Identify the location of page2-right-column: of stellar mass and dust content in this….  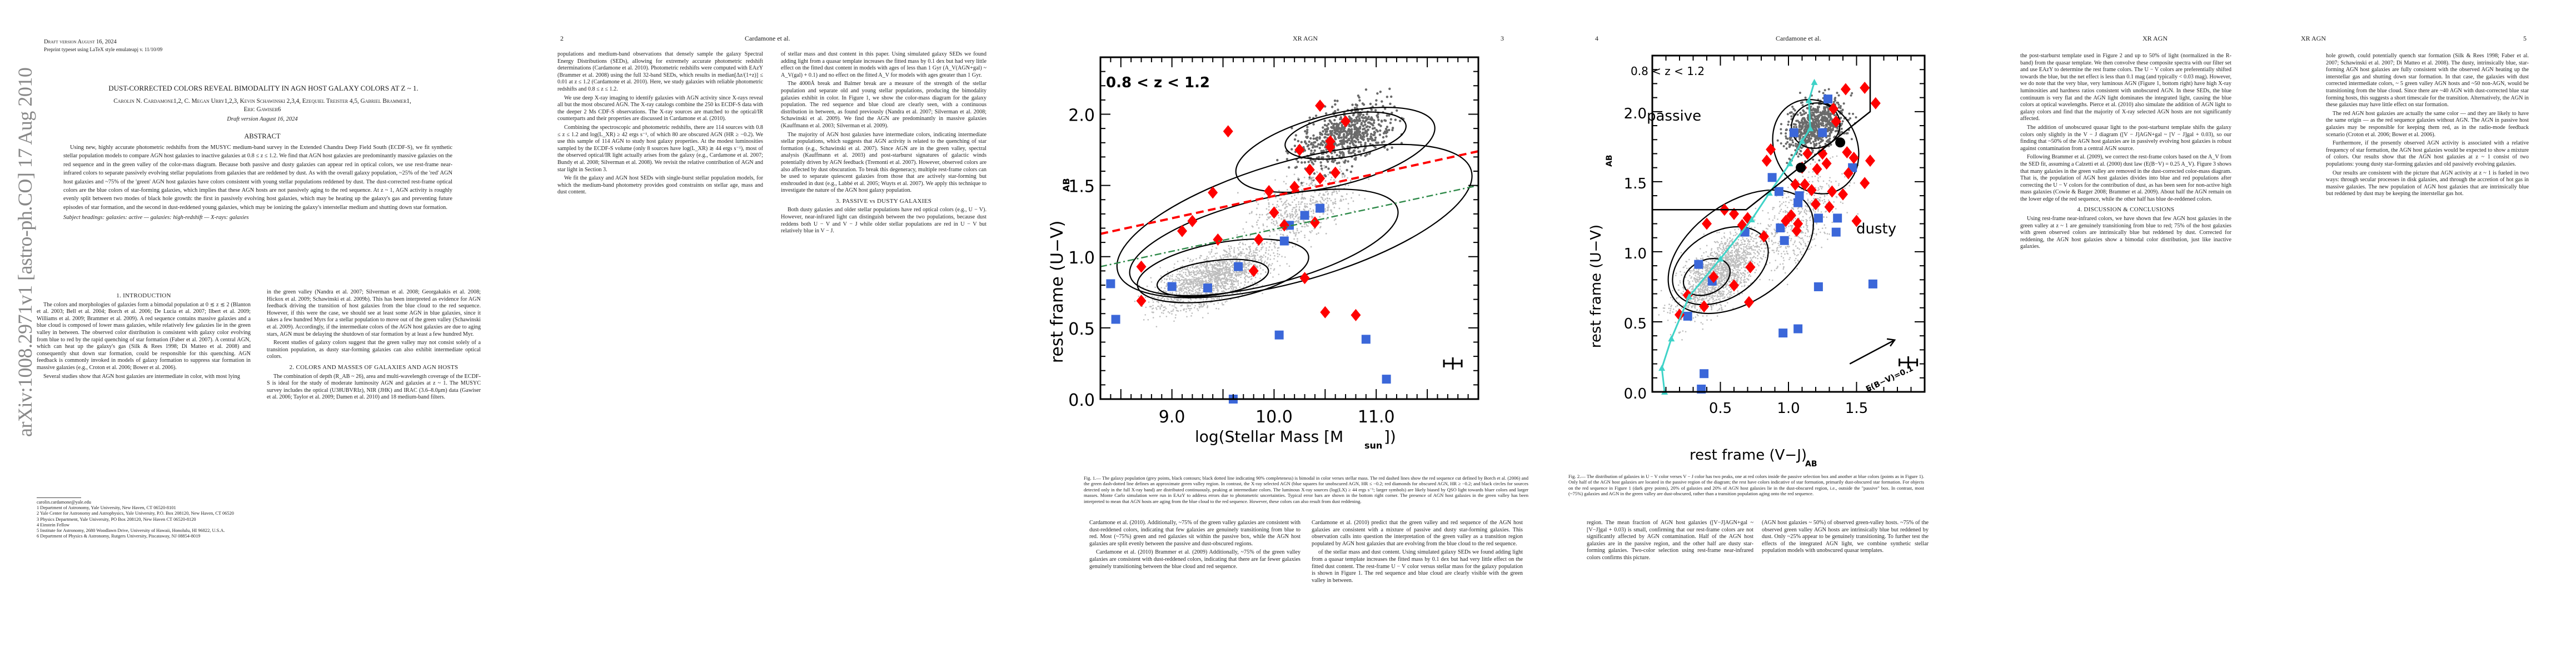
(883, 340).